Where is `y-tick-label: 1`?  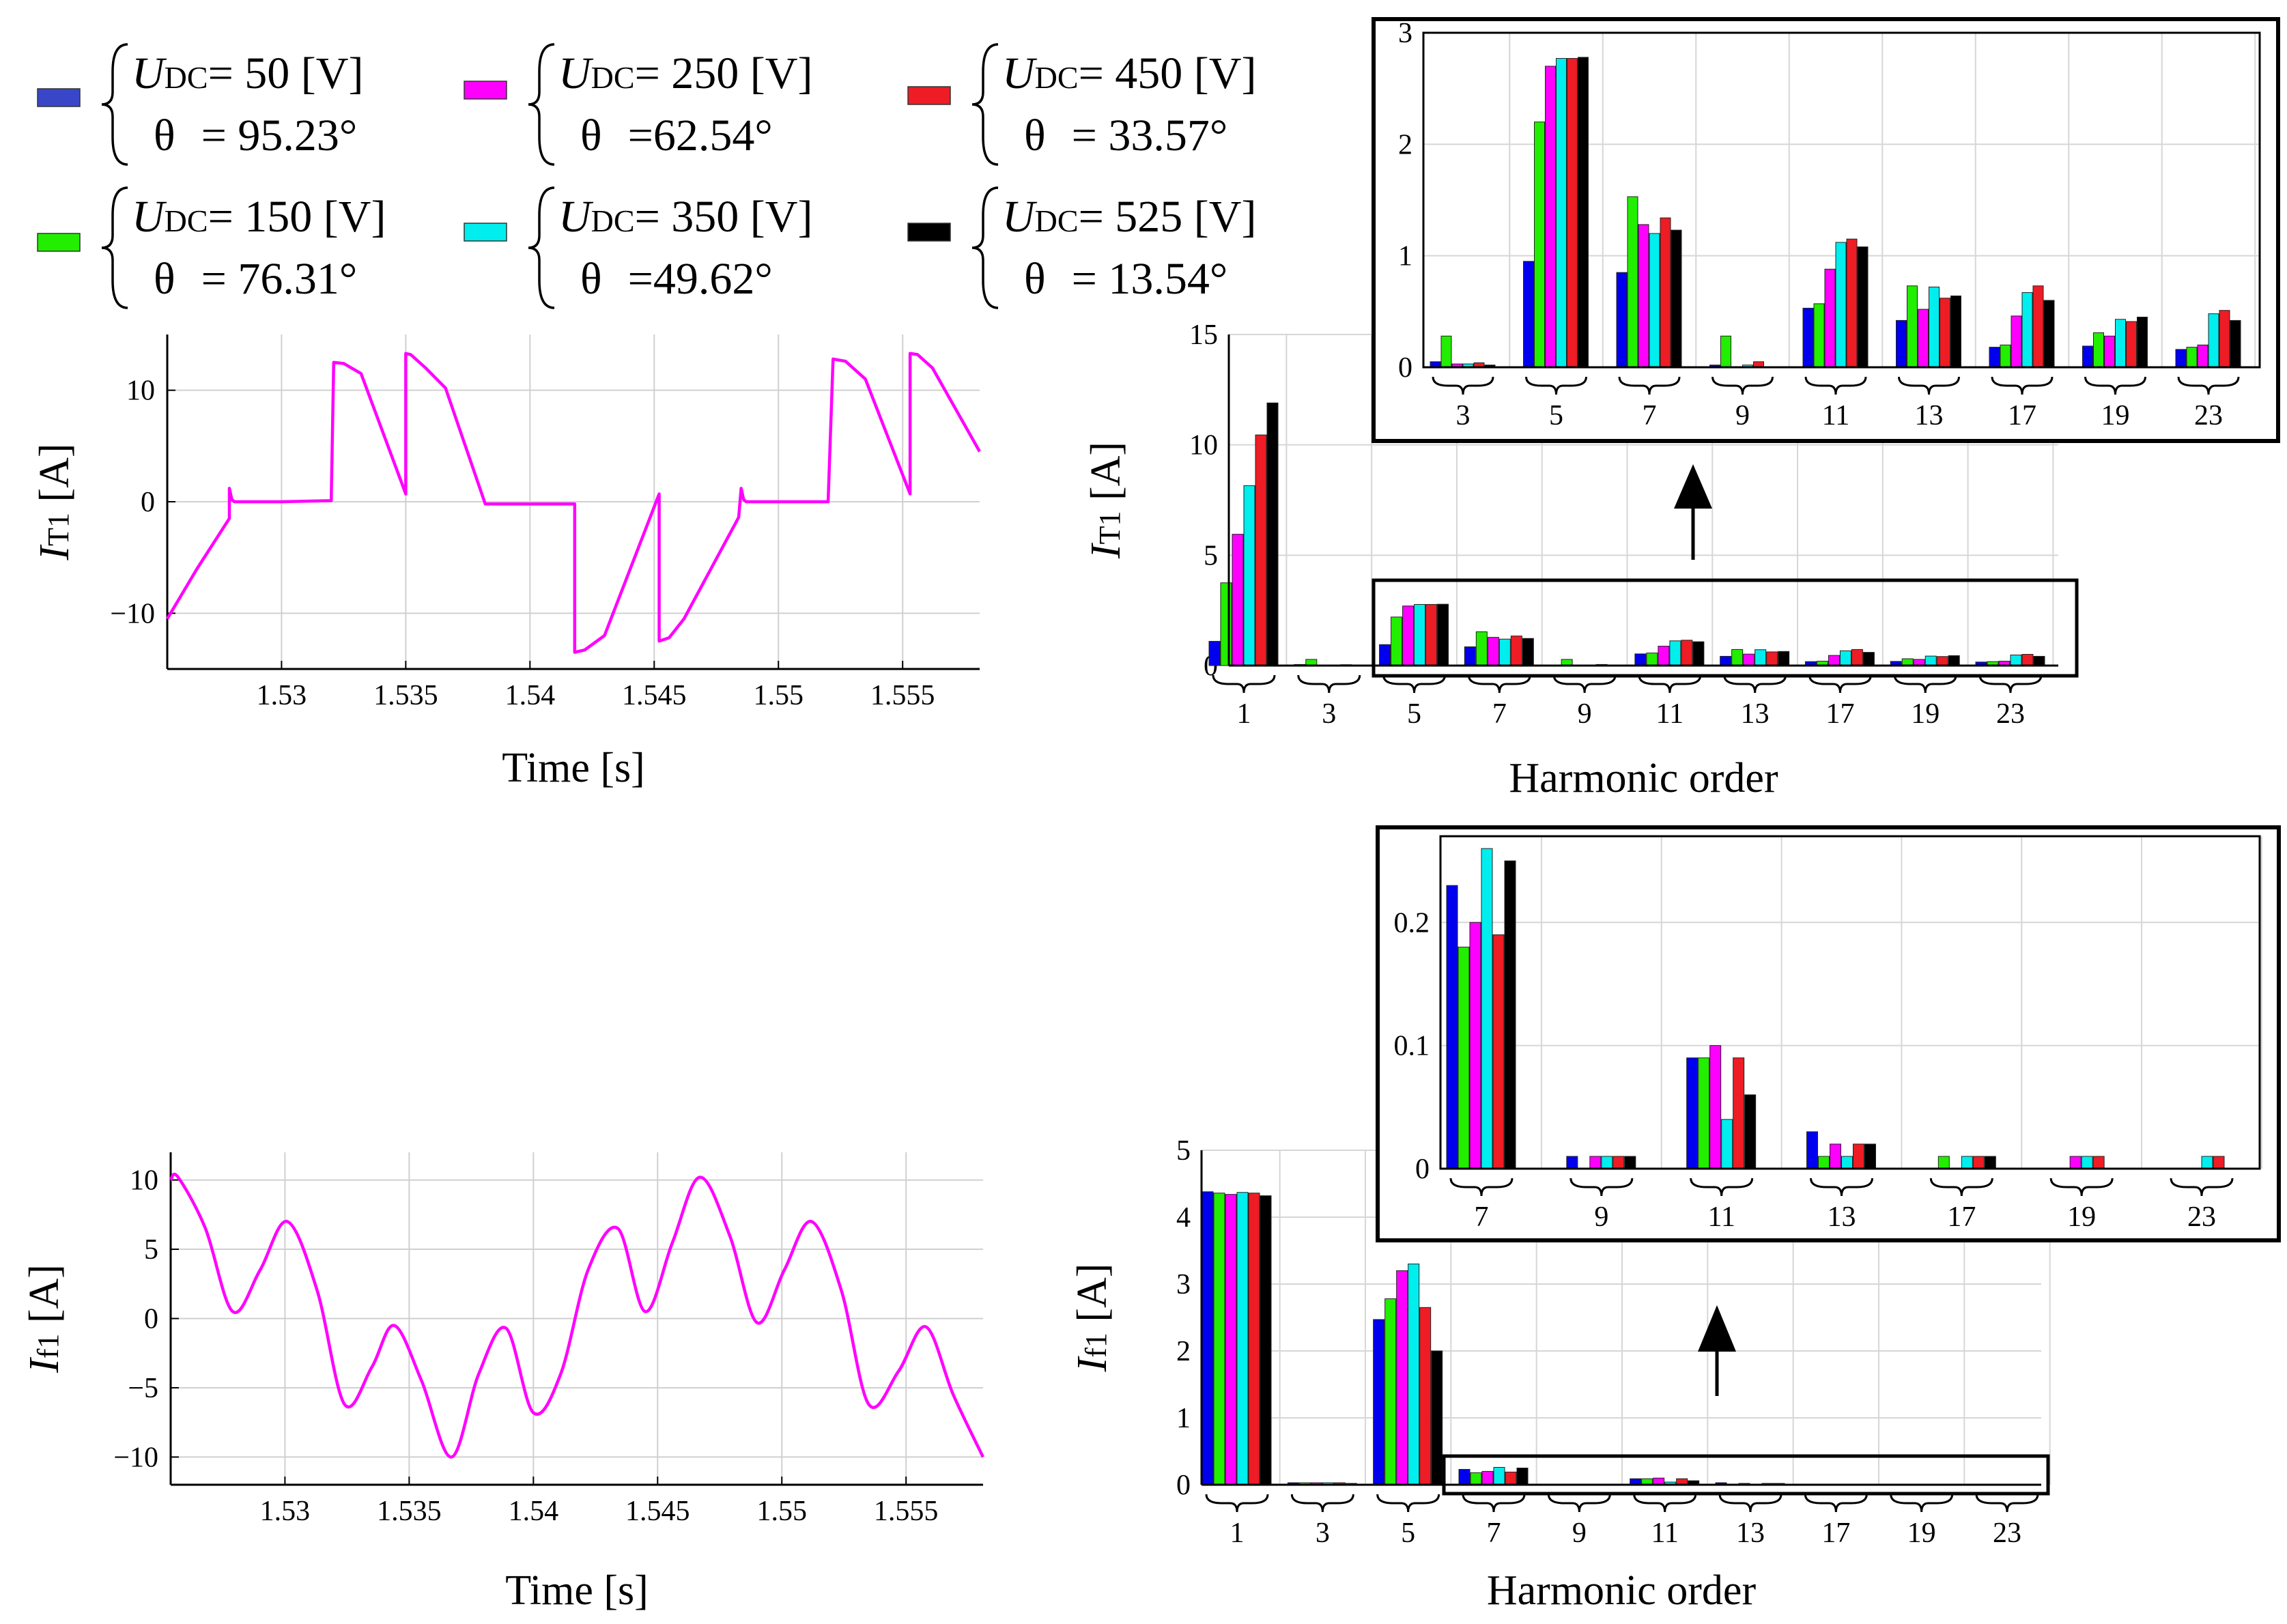
y-tick-label: 1 is located at coordinates (1405, 256).